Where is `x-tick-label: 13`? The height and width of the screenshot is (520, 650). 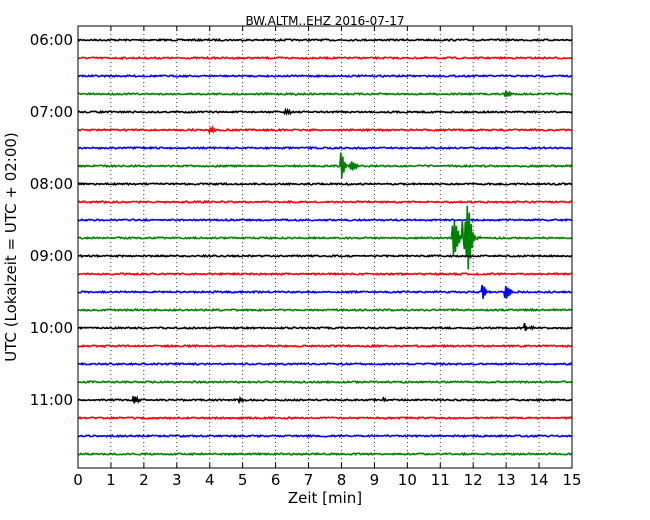 x-tick-label: 13 is located at coordinates (506, 480).